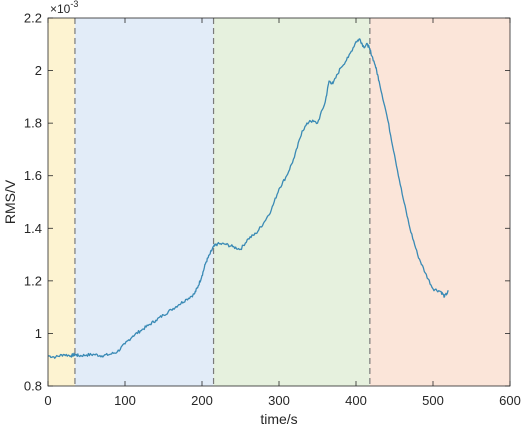 Image resolution: width=526 pixels, height=432 pixels. I want to click on y-tick-label: 1, so click(38, 333).